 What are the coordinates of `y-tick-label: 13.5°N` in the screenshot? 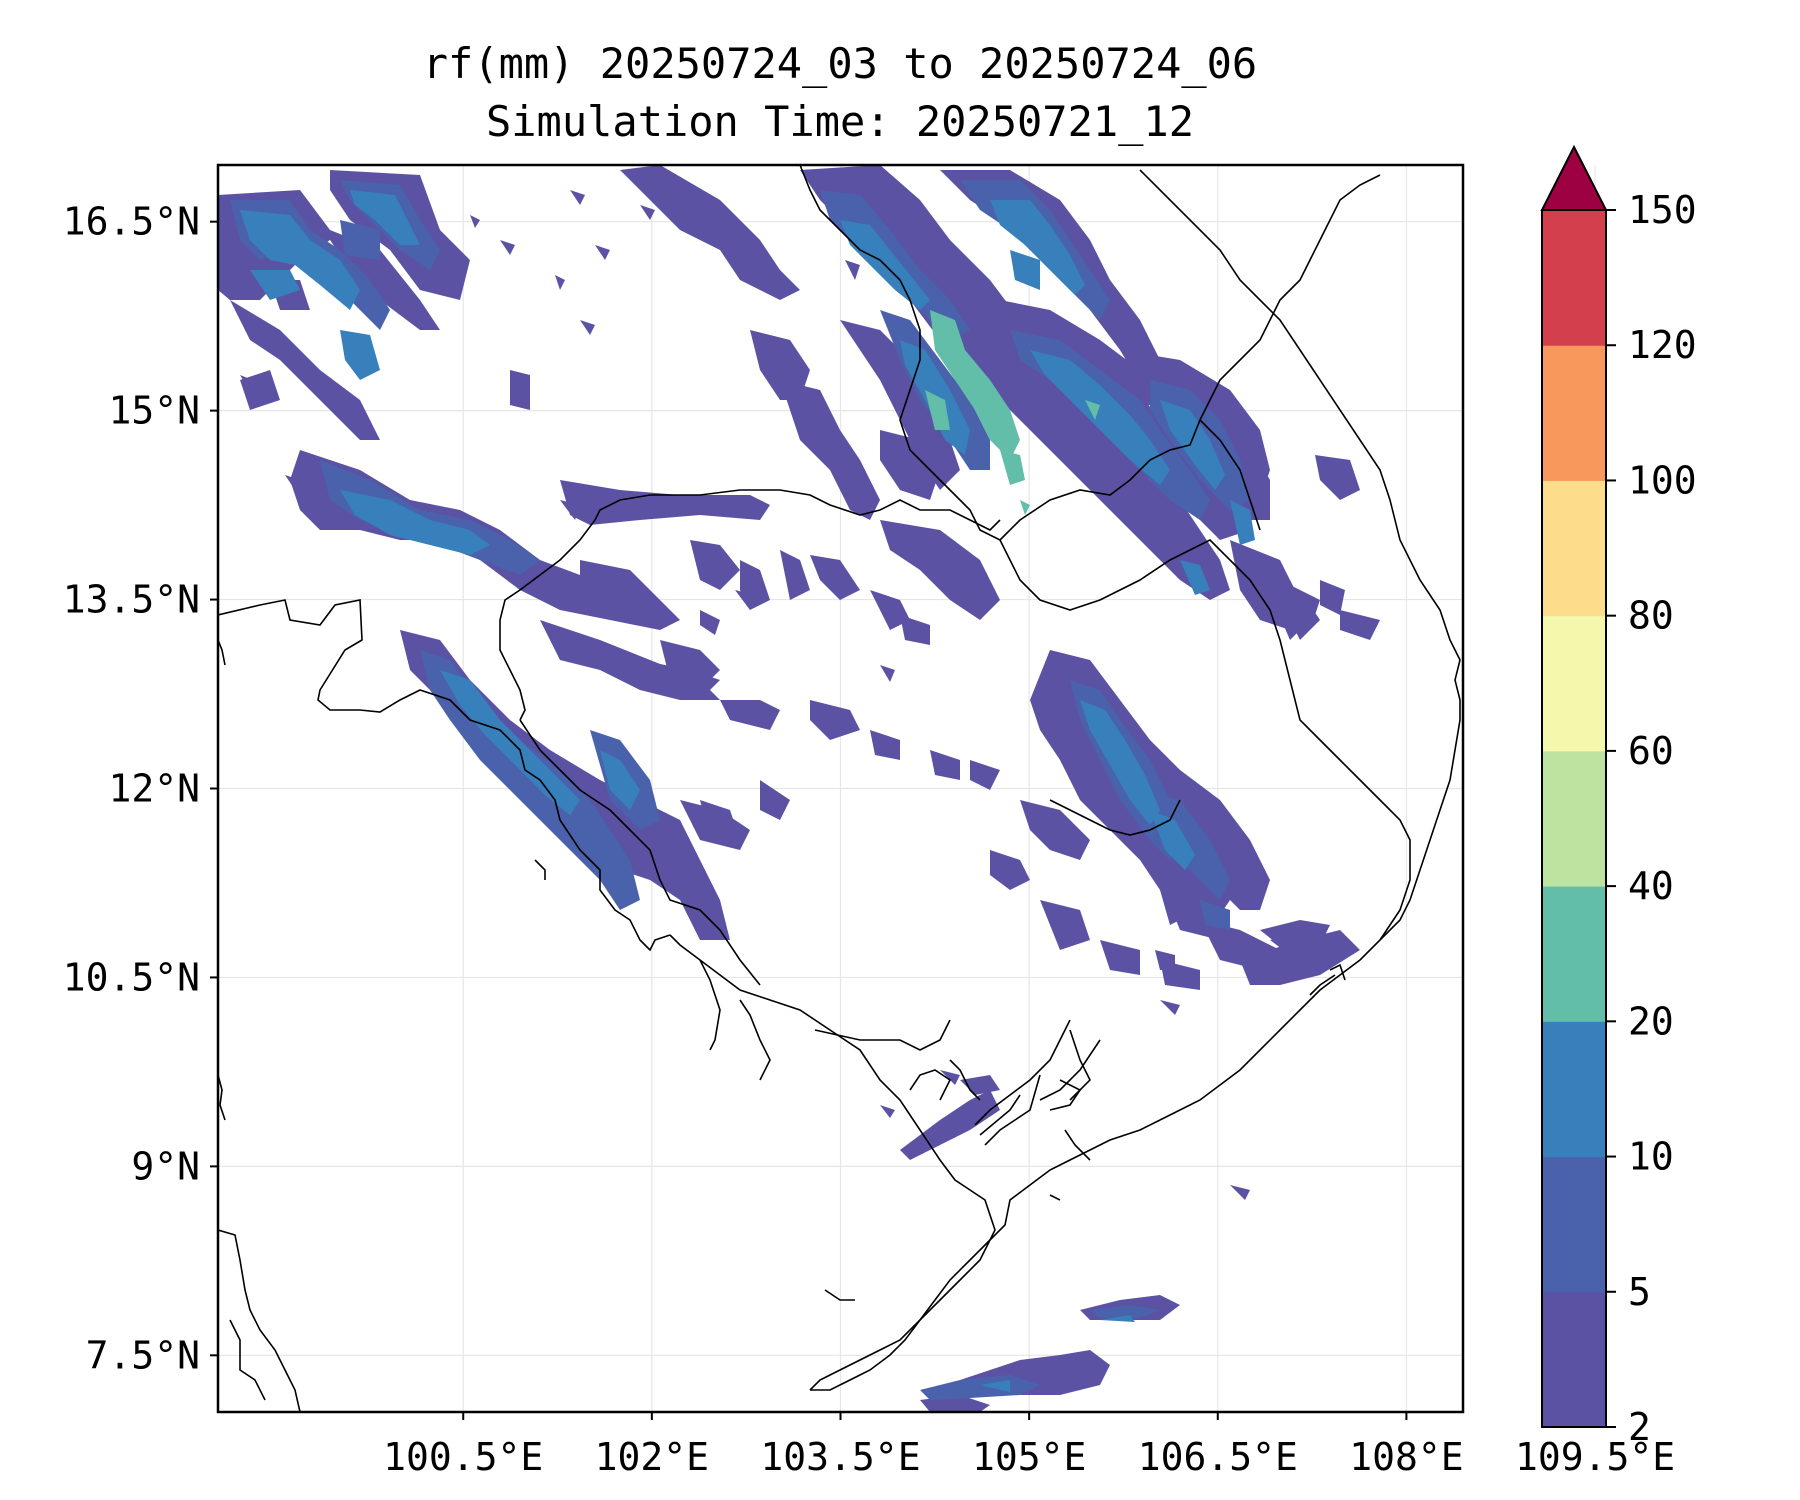 It's located at (131, 600).